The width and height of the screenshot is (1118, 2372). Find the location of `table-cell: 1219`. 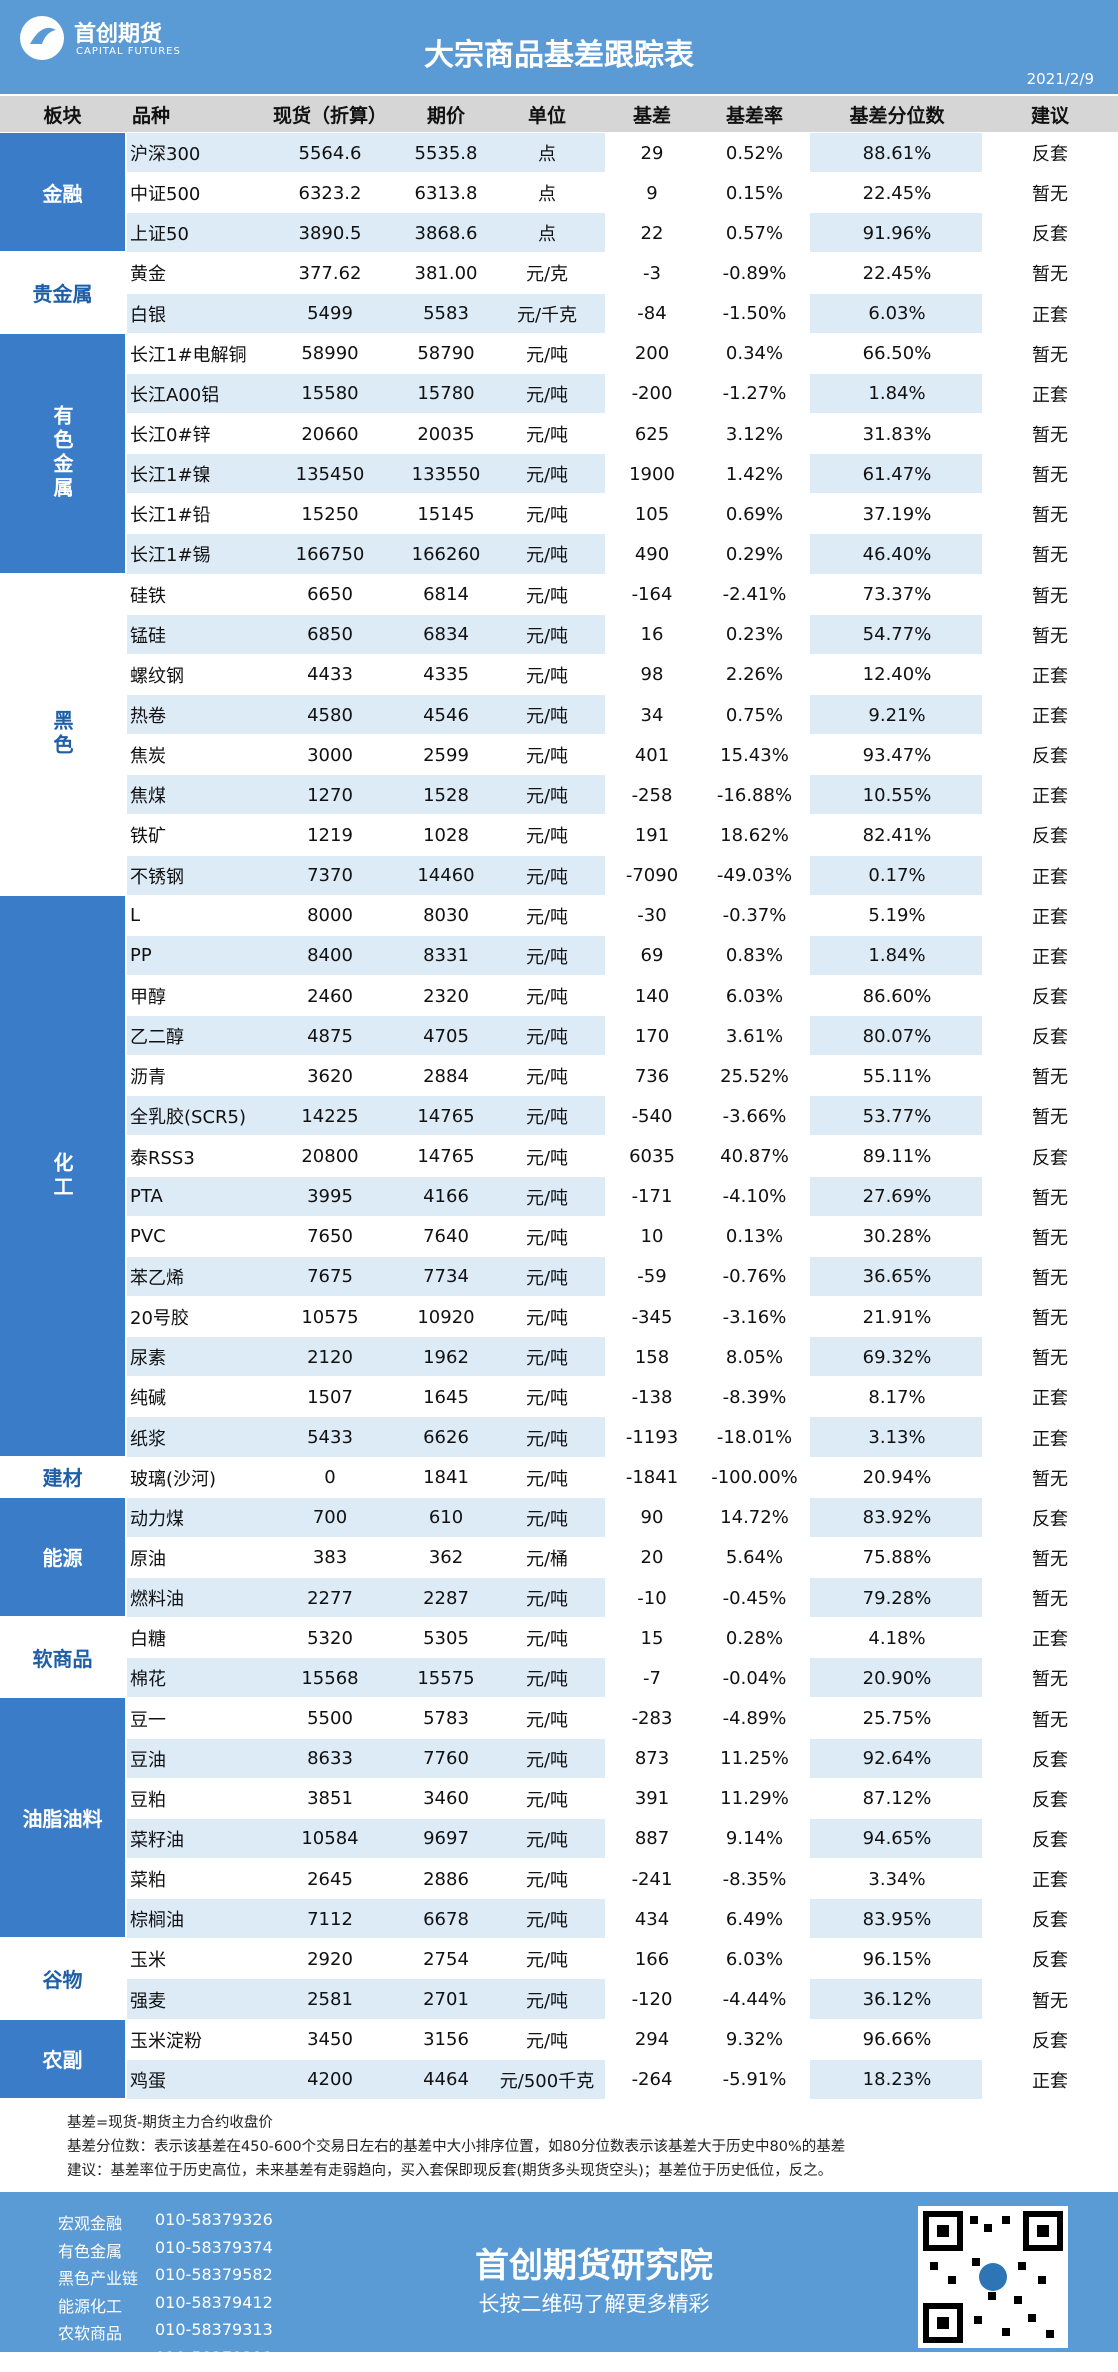

table-cell: 1219 is located at coordinates (330, 835).